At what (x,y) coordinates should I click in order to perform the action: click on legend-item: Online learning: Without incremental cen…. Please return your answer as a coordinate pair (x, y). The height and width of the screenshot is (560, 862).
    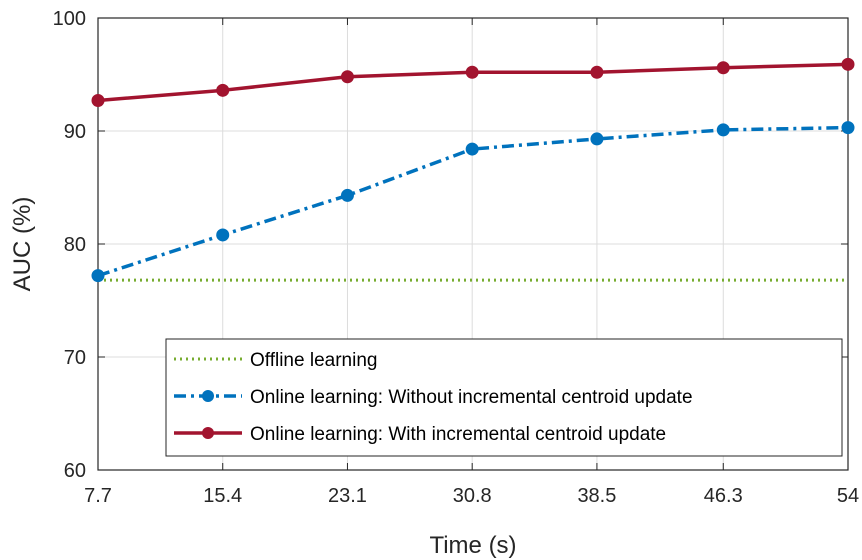
    Looking at the image, I should click on (433, 397).